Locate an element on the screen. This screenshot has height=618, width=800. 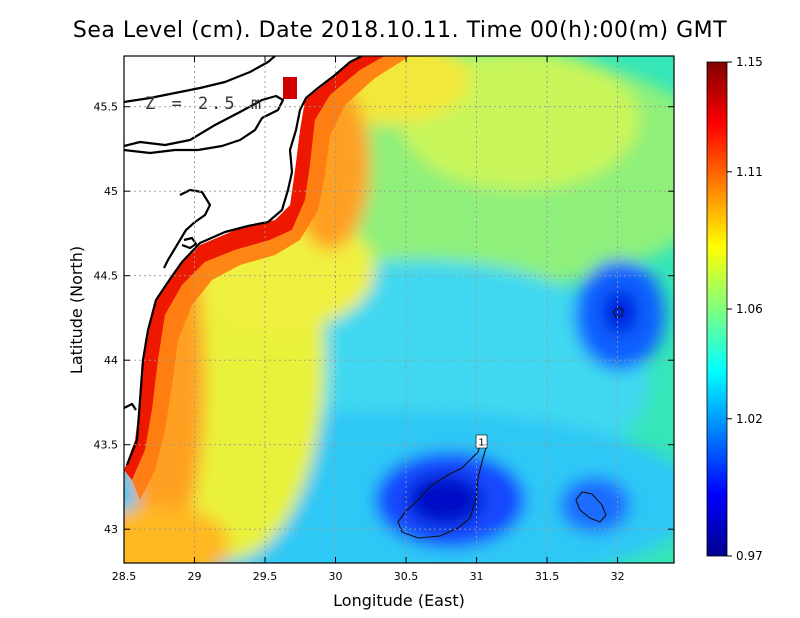
y-axis-title: Latitude (North) is located at coordinates (76, 310).